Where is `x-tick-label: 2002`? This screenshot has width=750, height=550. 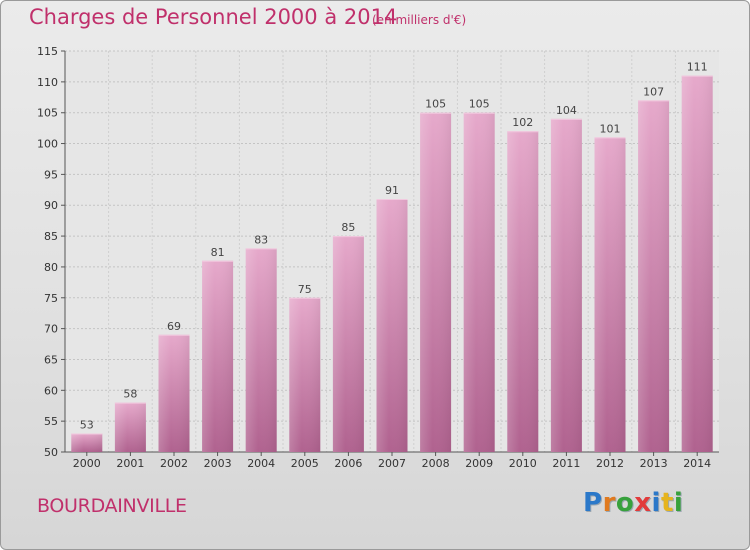 x-tick-label: 2002 is located at coordinates (174, 463).